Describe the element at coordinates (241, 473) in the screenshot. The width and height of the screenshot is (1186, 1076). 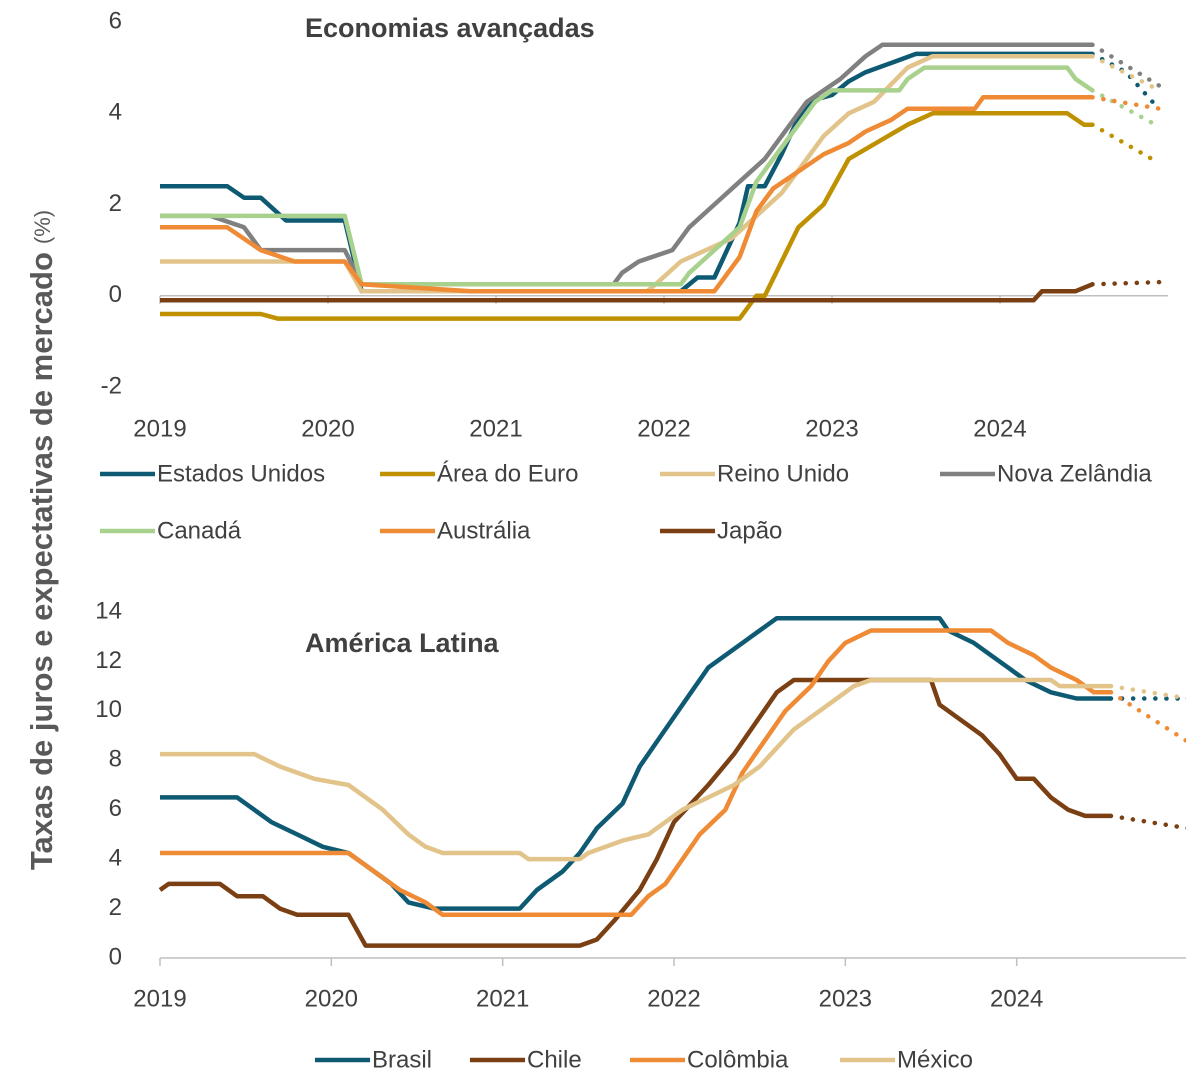
I see `legend-label: Estados Unidos` at that location.